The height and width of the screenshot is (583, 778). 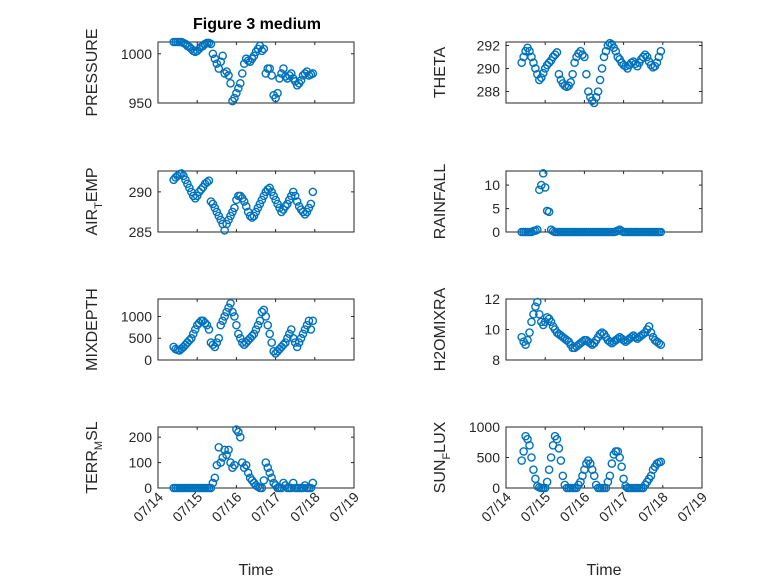 I want to click on x-tick-label: 07/15, so click(x=535, y=507).